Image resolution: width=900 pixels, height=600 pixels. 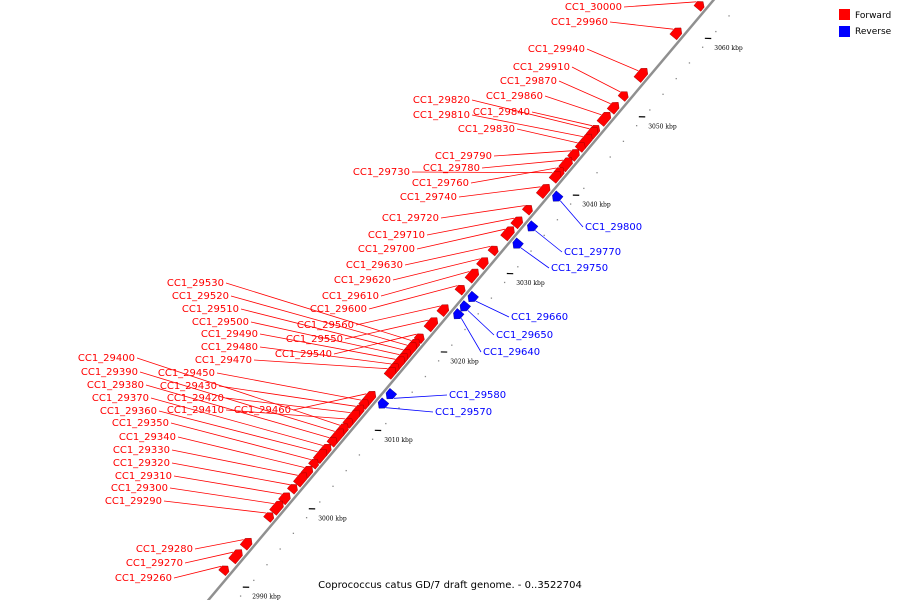 What do you see at coordinates (398, 440) in the screenshot?
I see `tick-label: 3010 kbp` at bounding box center [398, 440].